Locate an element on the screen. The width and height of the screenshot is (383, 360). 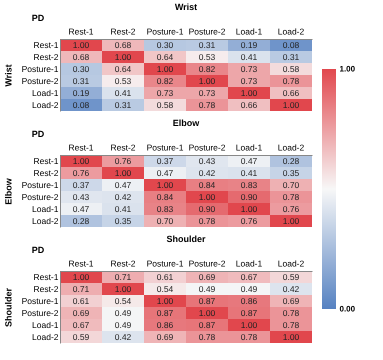
x-tick-label: Load-2 is located at coordinates (291, 31).